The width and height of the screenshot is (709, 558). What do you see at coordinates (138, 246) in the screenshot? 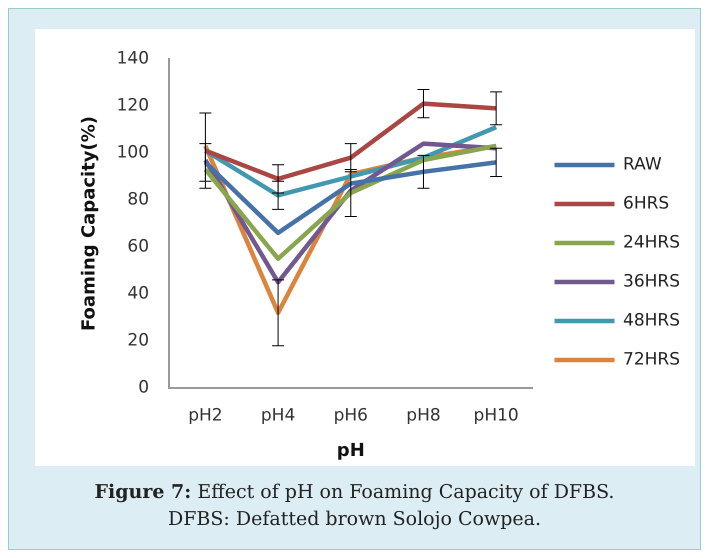
I see `y-tick-label: 60` at bounding box center [138, 246].